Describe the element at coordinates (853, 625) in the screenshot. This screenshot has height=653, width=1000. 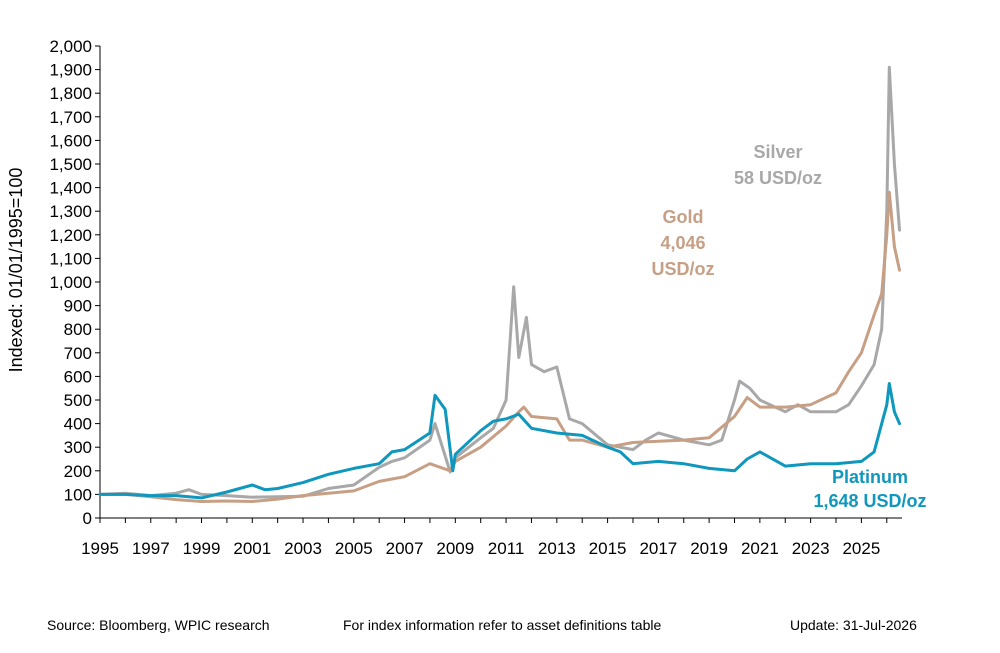
I see `update-date: Update: 31-Jul-2026` at that location.